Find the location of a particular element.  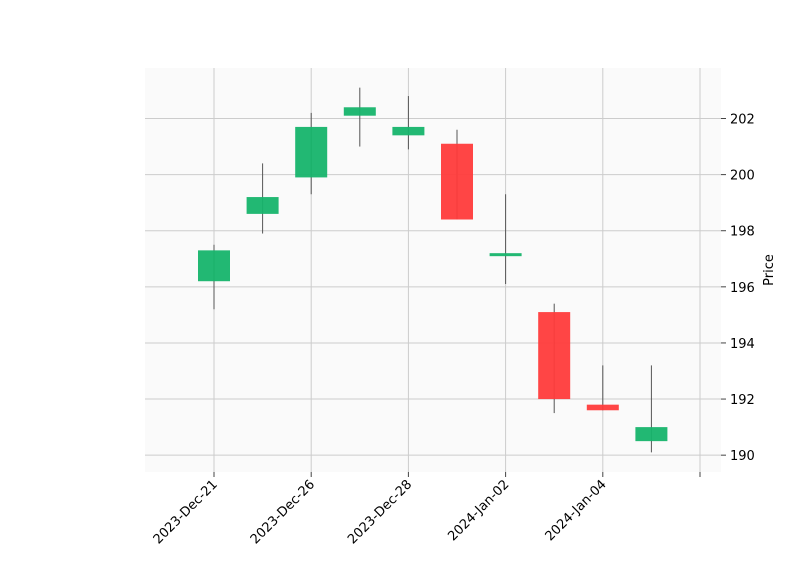

y-tick-label: 190 is located at coordinates (742, 456).